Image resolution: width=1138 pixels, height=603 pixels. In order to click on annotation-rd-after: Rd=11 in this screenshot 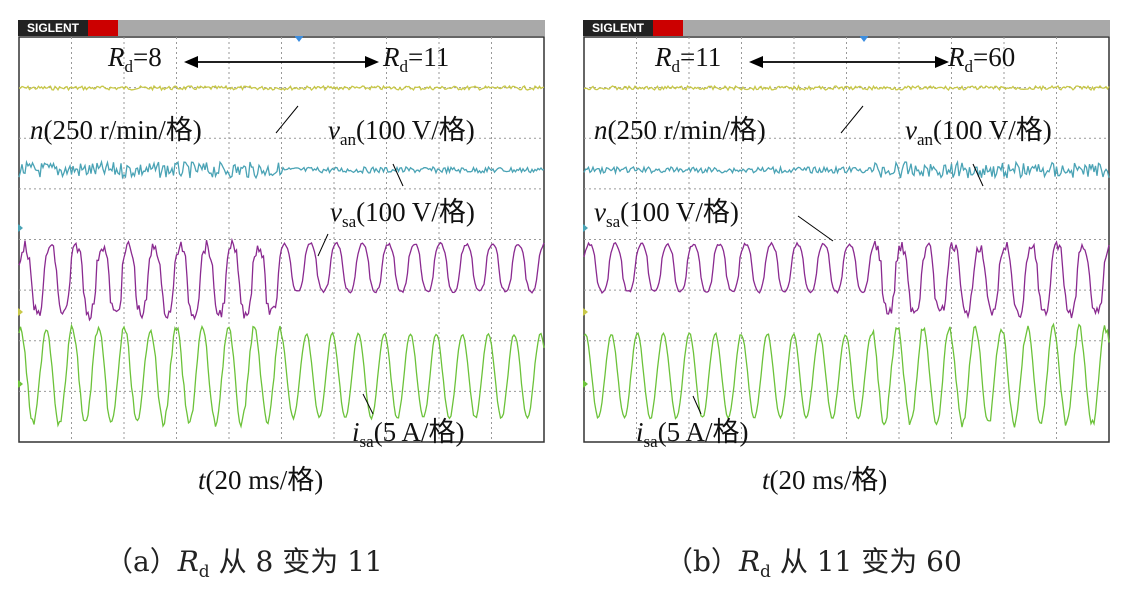, I will do `click(416, 59)`.